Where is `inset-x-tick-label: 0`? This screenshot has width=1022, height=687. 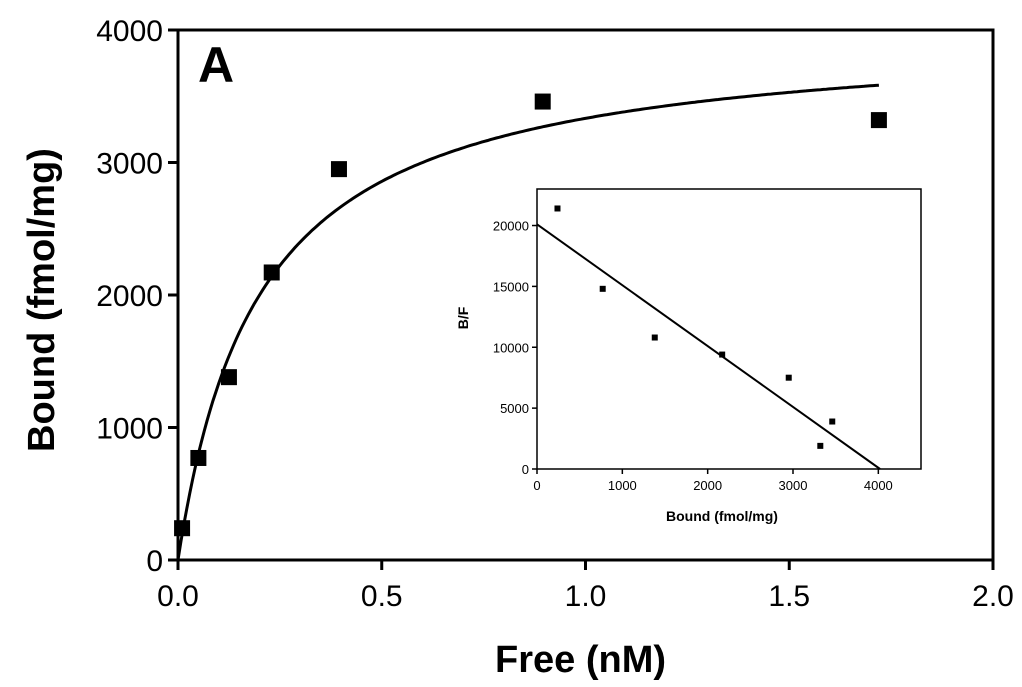
inset-x-tick-label: 0 is located at coordinates (536, 485).